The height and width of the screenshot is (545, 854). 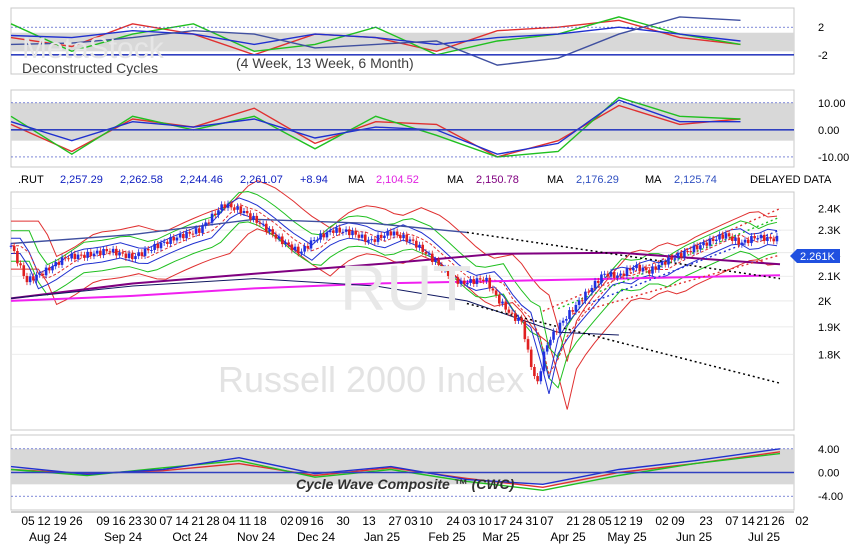 What do you see at coordinates (501, 537) in the screenshot?
I see `month-label: Mar 25` at bounding box center [501, 537].